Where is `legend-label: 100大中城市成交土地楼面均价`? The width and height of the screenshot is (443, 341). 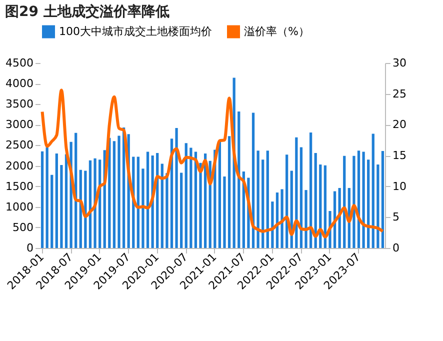 legend-label: 100大中城市成交土地楼面均价 is located at coordinates (135, 31).